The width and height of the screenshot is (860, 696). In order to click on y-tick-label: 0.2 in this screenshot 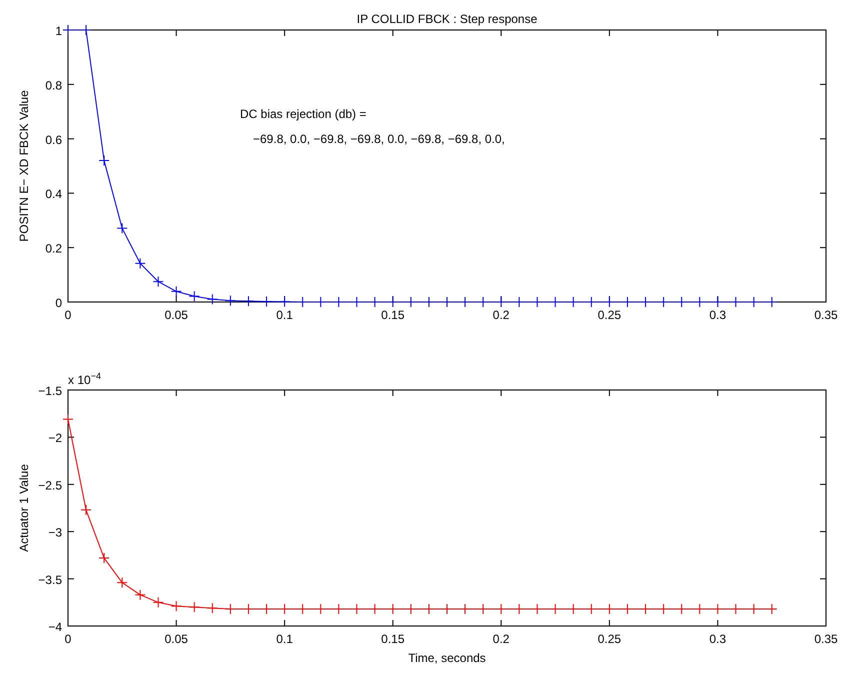, I will do `click(53, 249)`.